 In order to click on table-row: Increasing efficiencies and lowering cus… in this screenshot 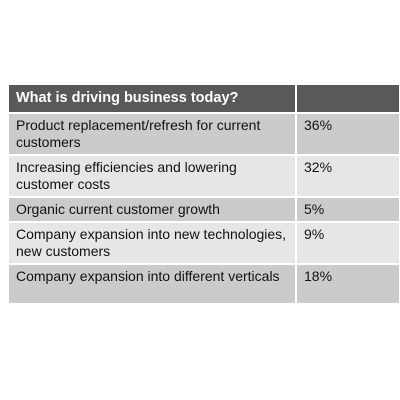, I will do `click(204, 176)`.